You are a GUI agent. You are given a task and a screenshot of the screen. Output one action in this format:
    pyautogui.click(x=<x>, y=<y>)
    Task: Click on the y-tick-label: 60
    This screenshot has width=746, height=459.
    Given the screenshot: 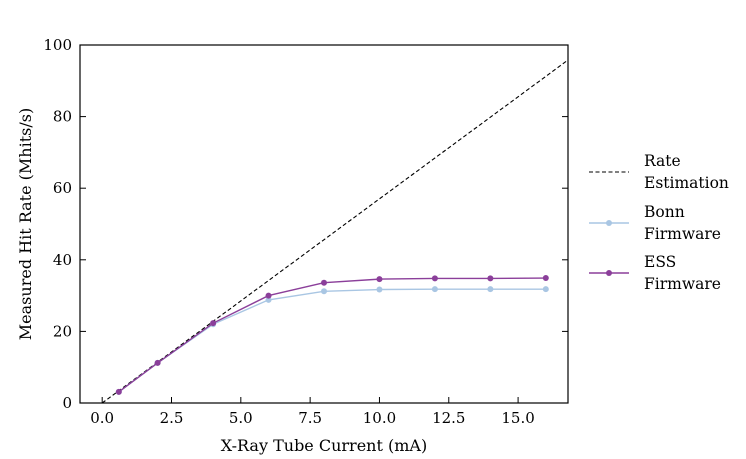 What is the action you would take?
    pyautogui.click(x=62, y=188)
    